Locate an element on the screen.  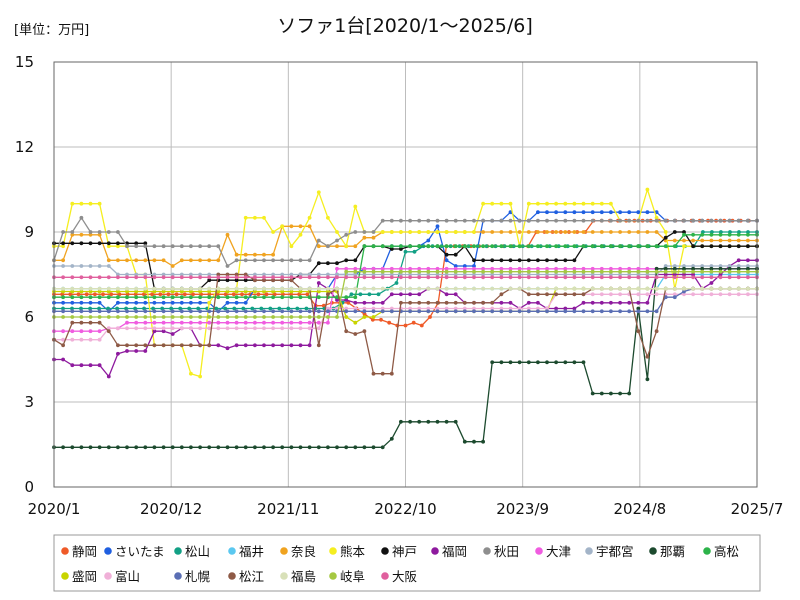
legend-item-神戸: 神戸 is located at coordinates (399, 551).